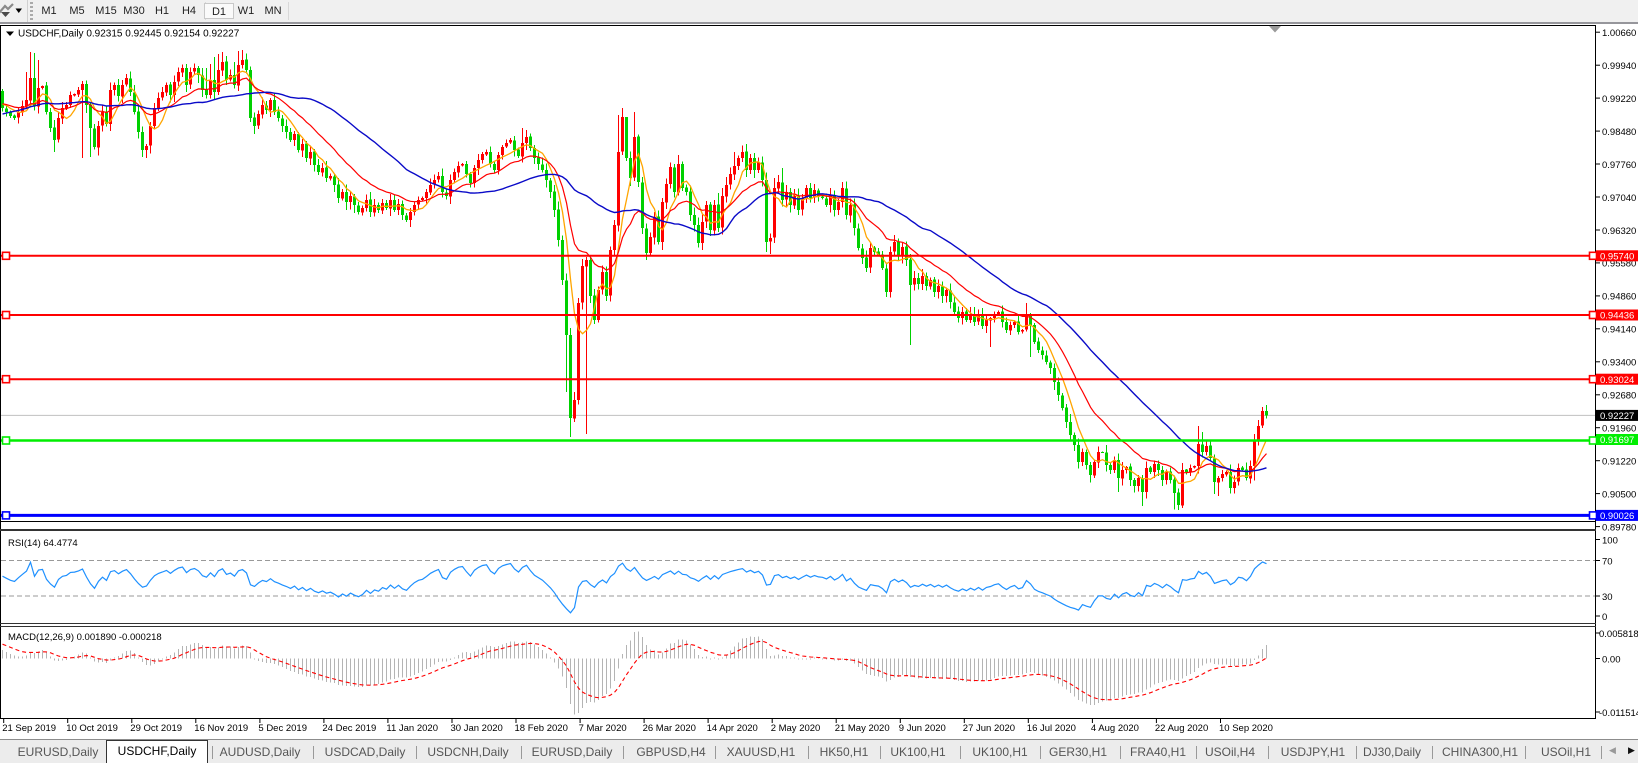 The height and width of the screenshot is (763, 1638). Describe the element at coordinates (1617, 380) in the screenshot. I see `svg-text: 0.93024` at that location.